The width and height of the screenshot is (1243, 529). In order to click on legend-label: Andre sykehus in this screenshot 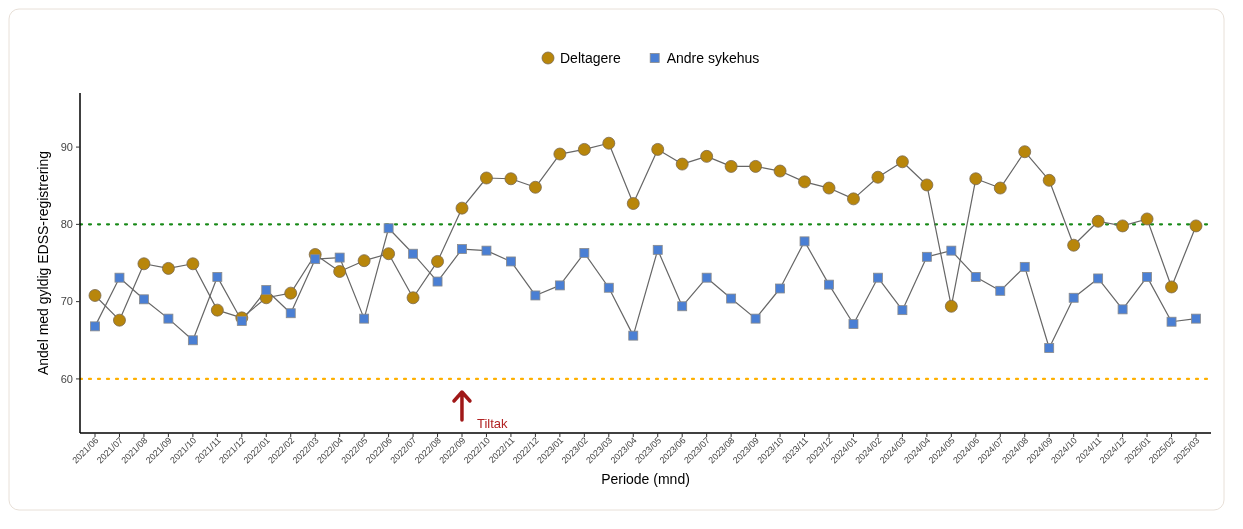, I will do `click(713, 57)`.